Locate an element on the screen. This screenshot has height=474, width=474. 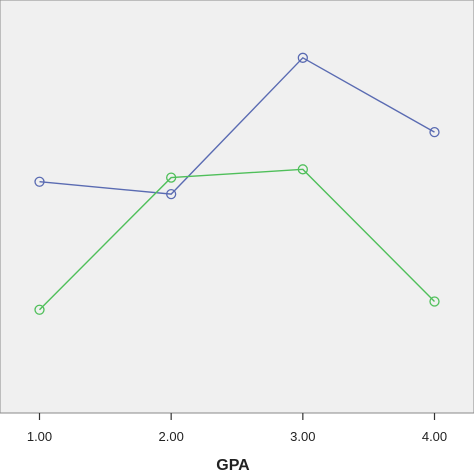
x-tick-label: 3.00 is located at coordinates (302, 436).